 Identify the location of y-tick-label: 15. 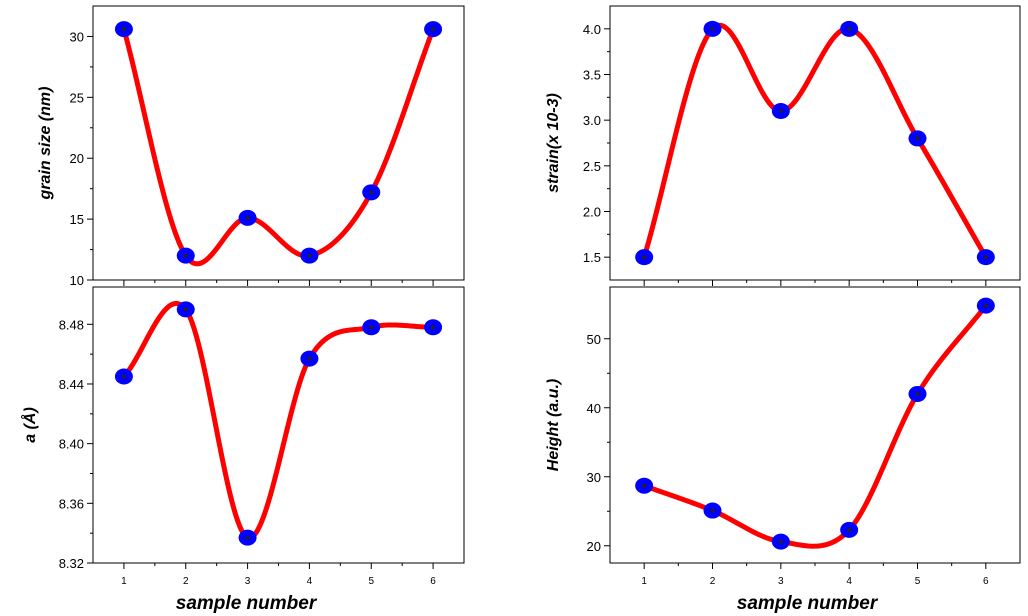
(77, 219).